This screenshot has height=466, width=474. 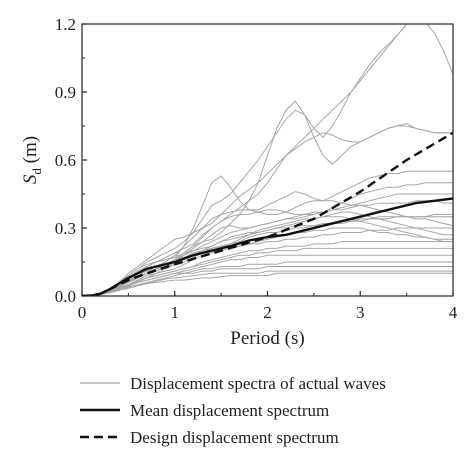 I want to click on y-tick-label: 0.9, so click(x=65, y=92).